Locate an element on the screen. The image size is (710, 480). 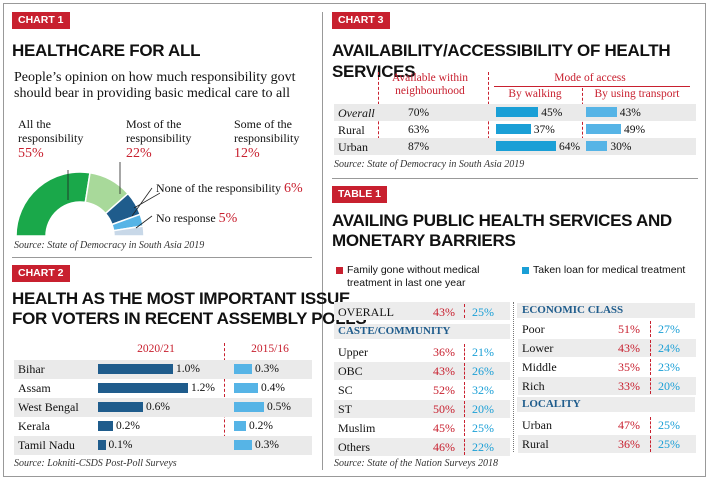
chart3-value-transport: 30% is located at coordinates (621, 147).